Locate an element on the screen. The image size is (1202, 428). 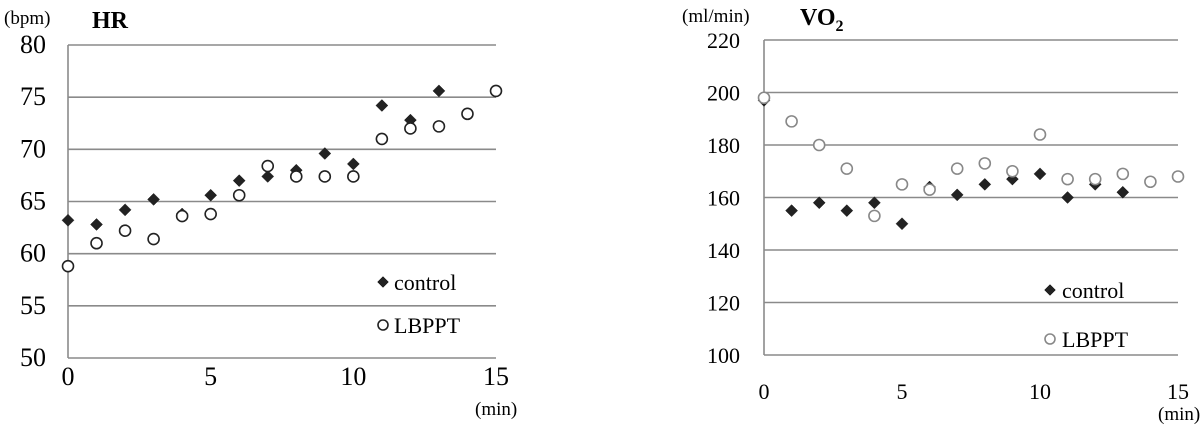
y-tick-label: 180 is located at coordinates (723, 145).